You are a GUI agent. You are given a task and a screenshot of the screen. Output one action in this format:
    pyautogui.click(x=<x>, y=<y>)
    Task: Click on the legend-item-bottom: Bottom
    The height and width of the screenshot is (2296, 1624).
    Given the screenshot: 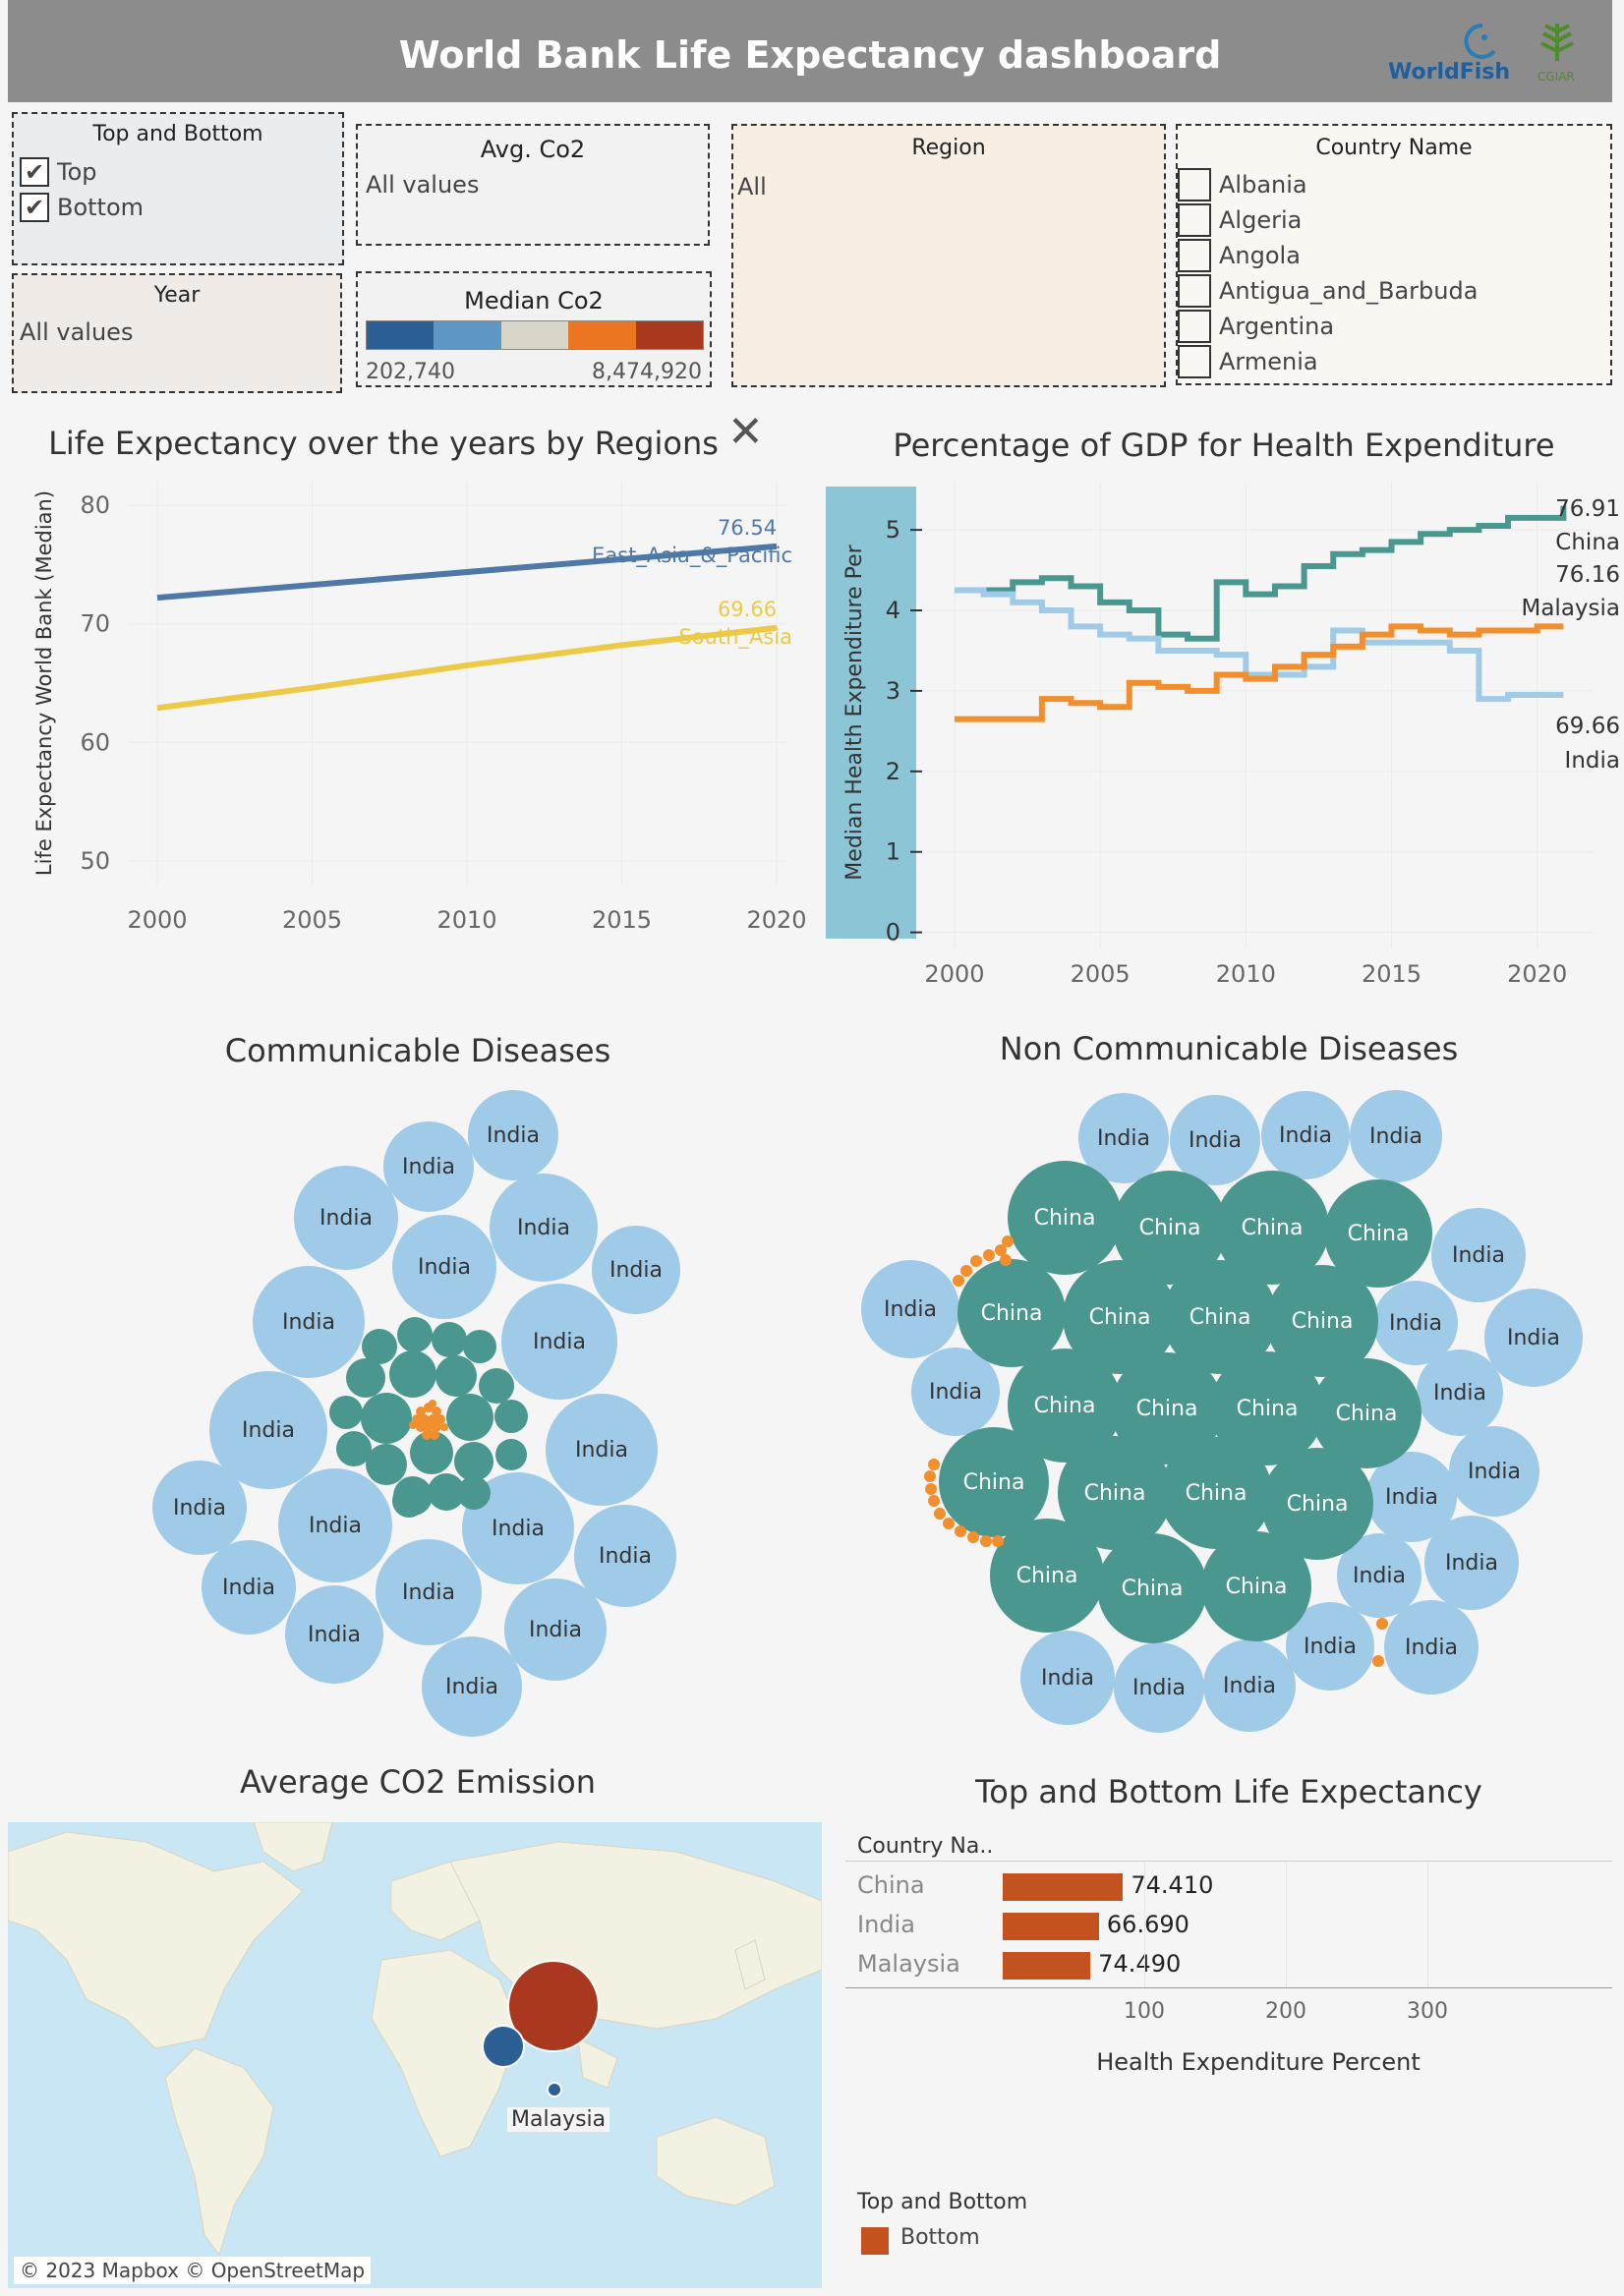 What is the action you would take?
    pyautogui.click(x=940, y=2238)
    